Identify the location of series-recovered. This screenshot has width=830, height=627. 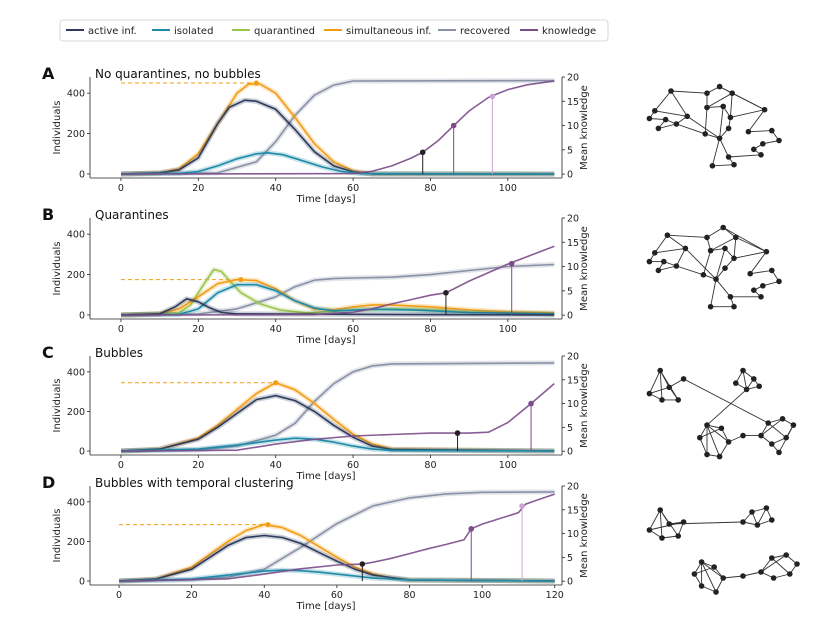
(337, 407).